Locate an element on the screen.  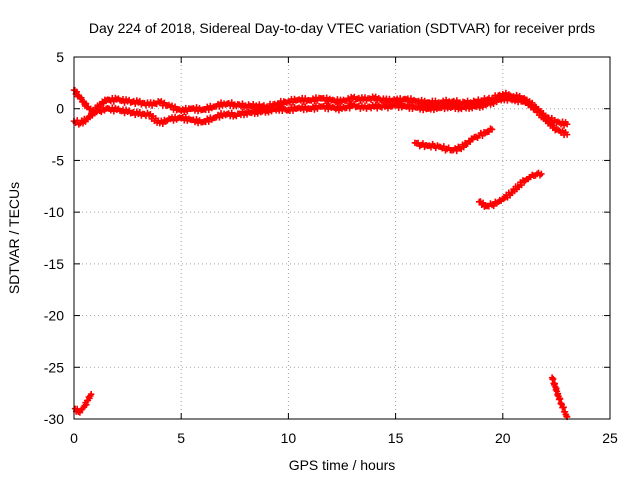
series-main-band-upper is located at coordinates (320, 107).